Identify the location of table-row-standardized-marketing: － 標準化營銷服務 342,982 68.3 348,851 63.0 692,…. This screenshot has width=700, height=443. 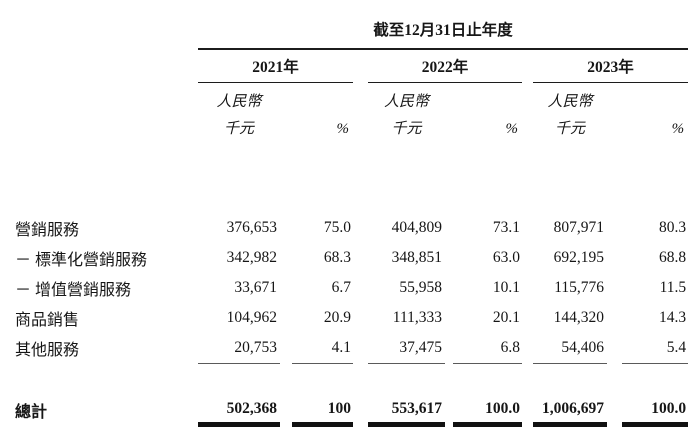
(351, 258).